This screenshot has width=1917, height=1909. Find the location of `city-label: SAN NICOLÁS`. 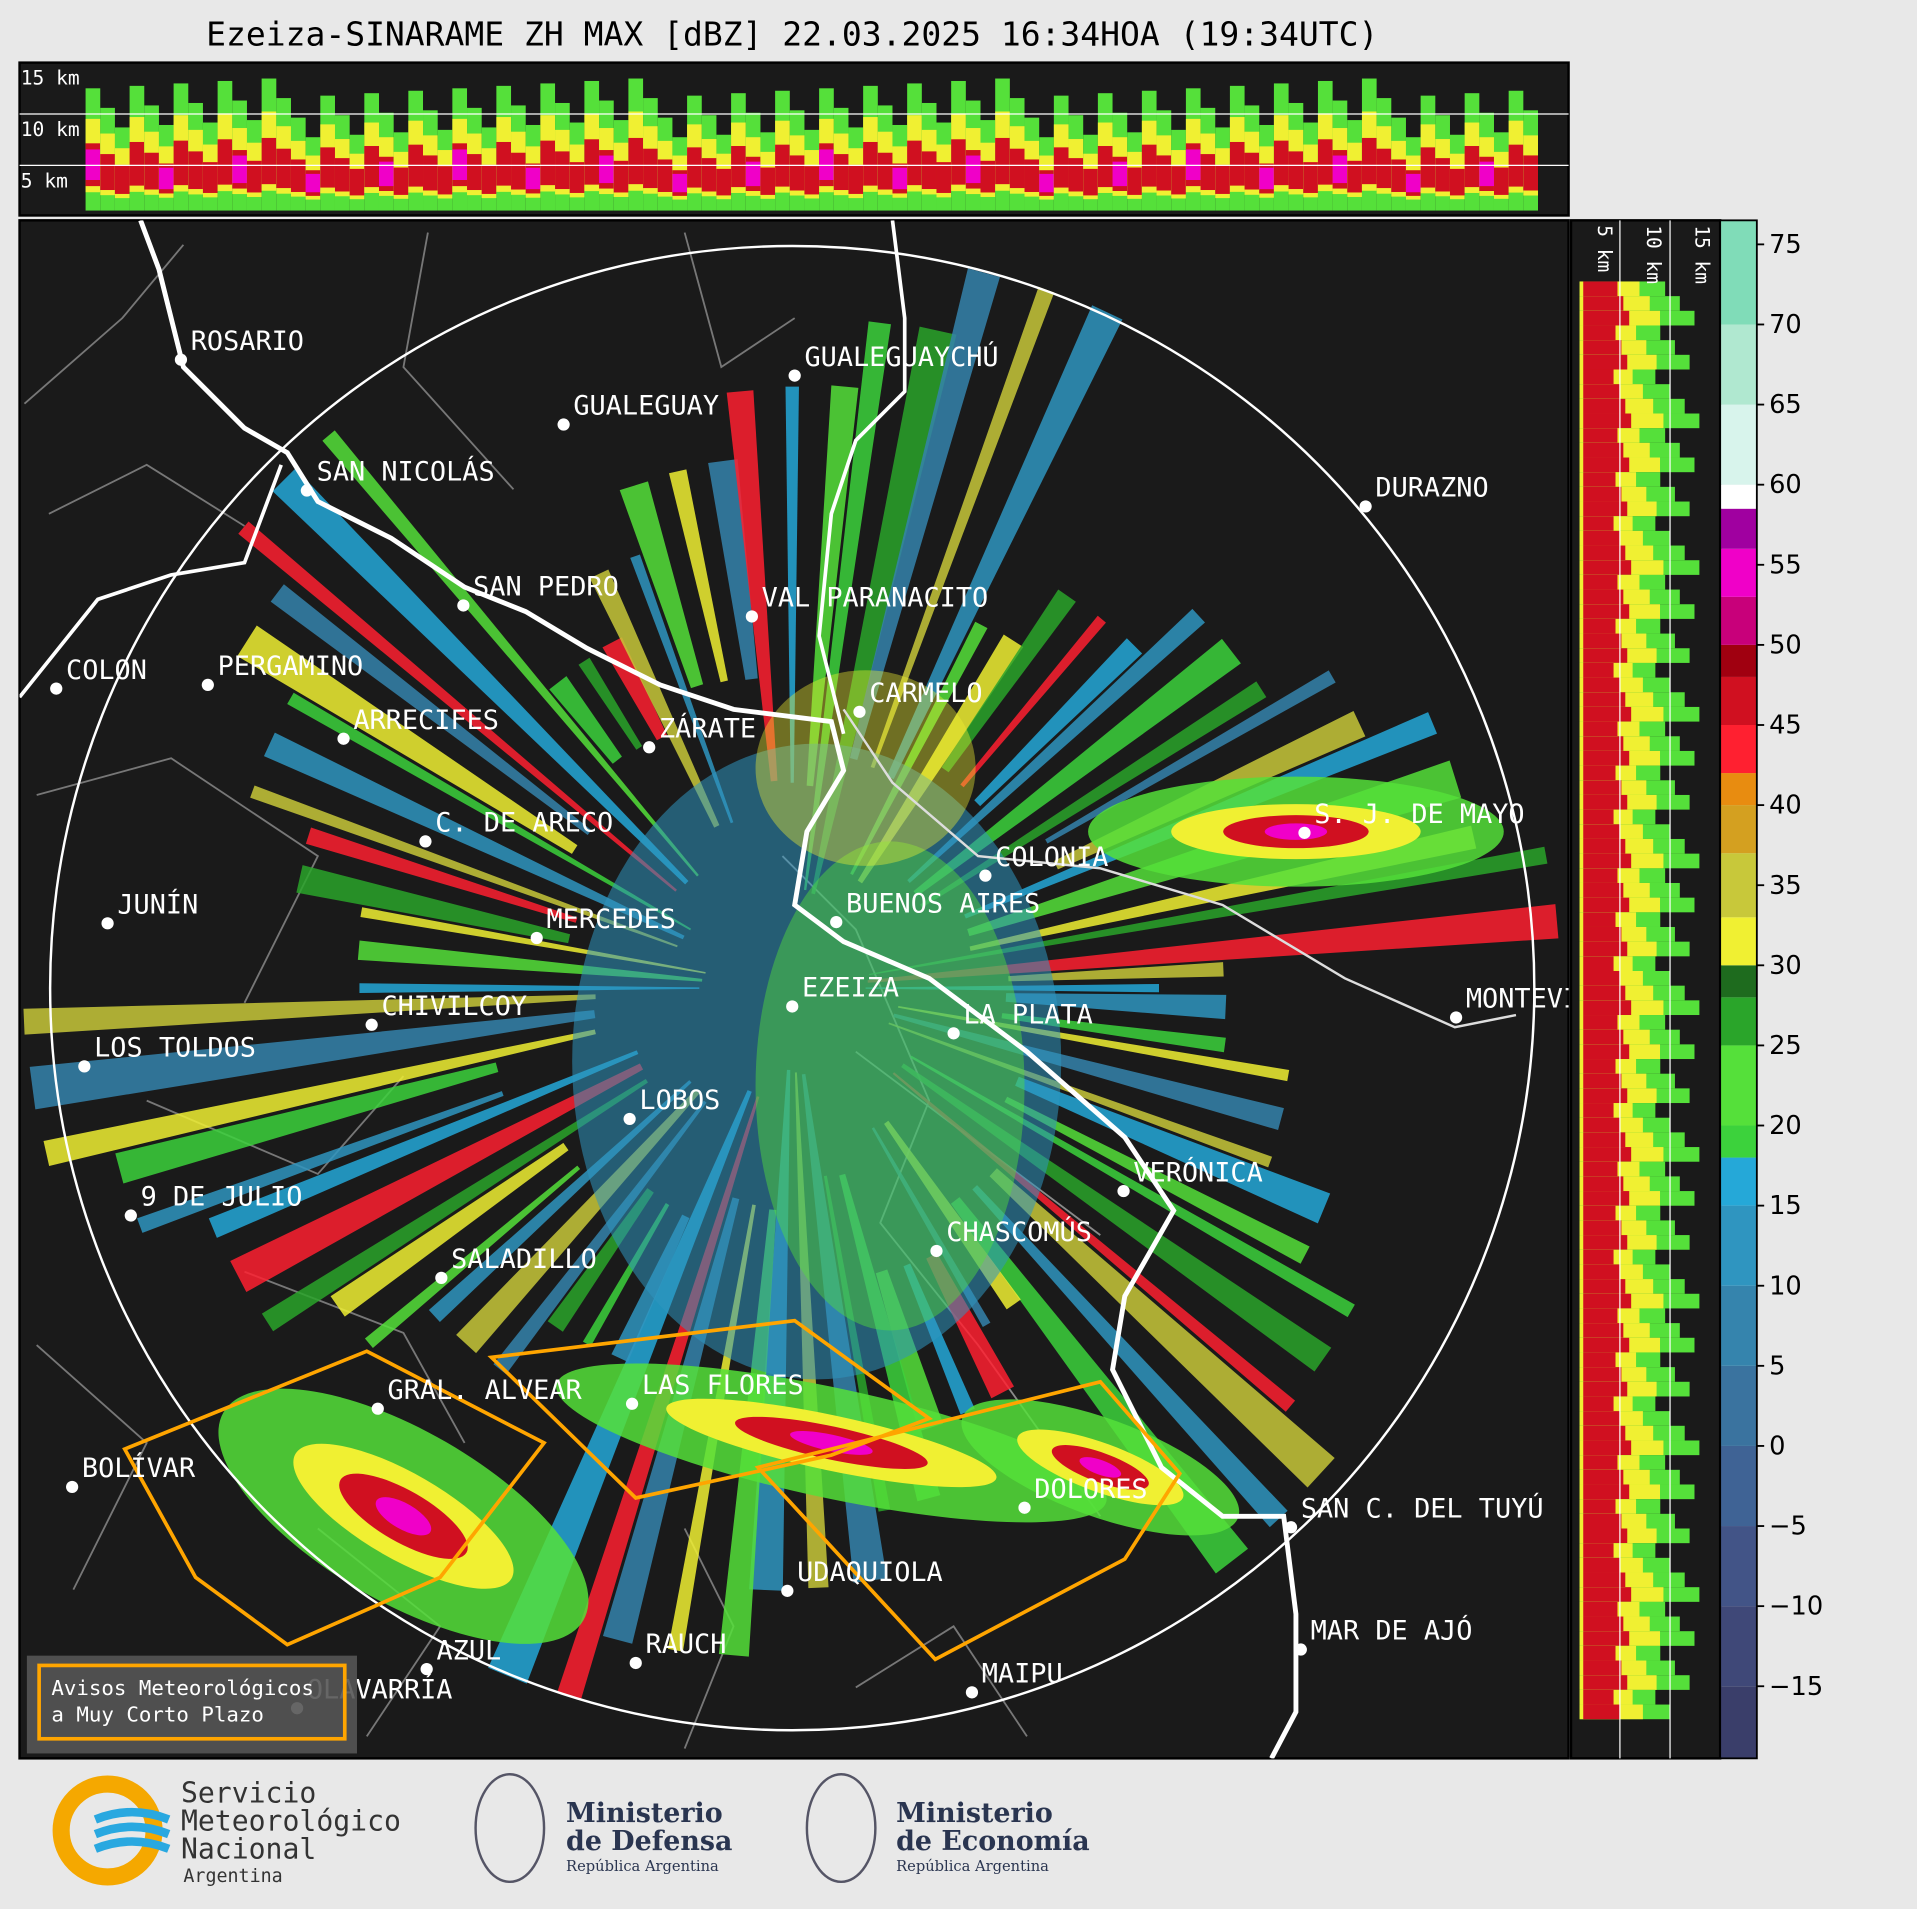

city-label: SAN NICOLÁS is located at coordinates (406, 472).